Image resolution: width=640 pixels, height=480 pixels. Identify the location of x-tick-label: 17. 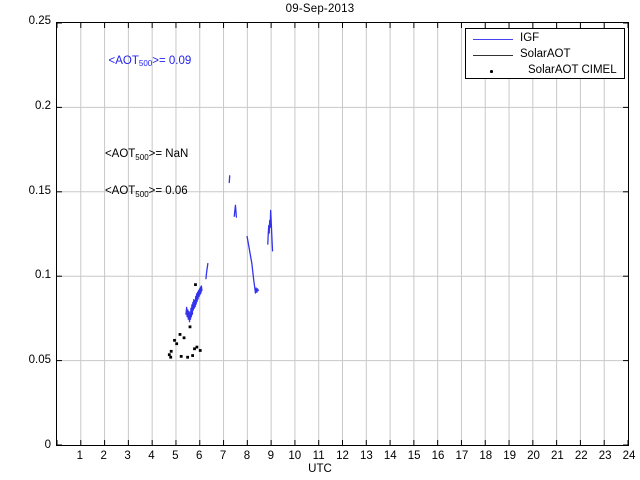
(462, 456).